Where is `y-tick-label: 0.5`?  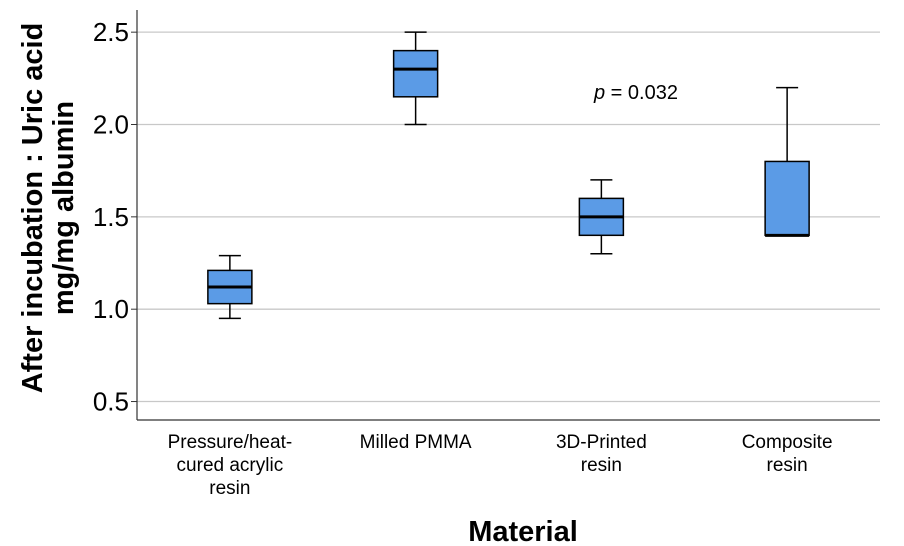
y-tick-label: 0.5 is located at coordinates (111, 402).